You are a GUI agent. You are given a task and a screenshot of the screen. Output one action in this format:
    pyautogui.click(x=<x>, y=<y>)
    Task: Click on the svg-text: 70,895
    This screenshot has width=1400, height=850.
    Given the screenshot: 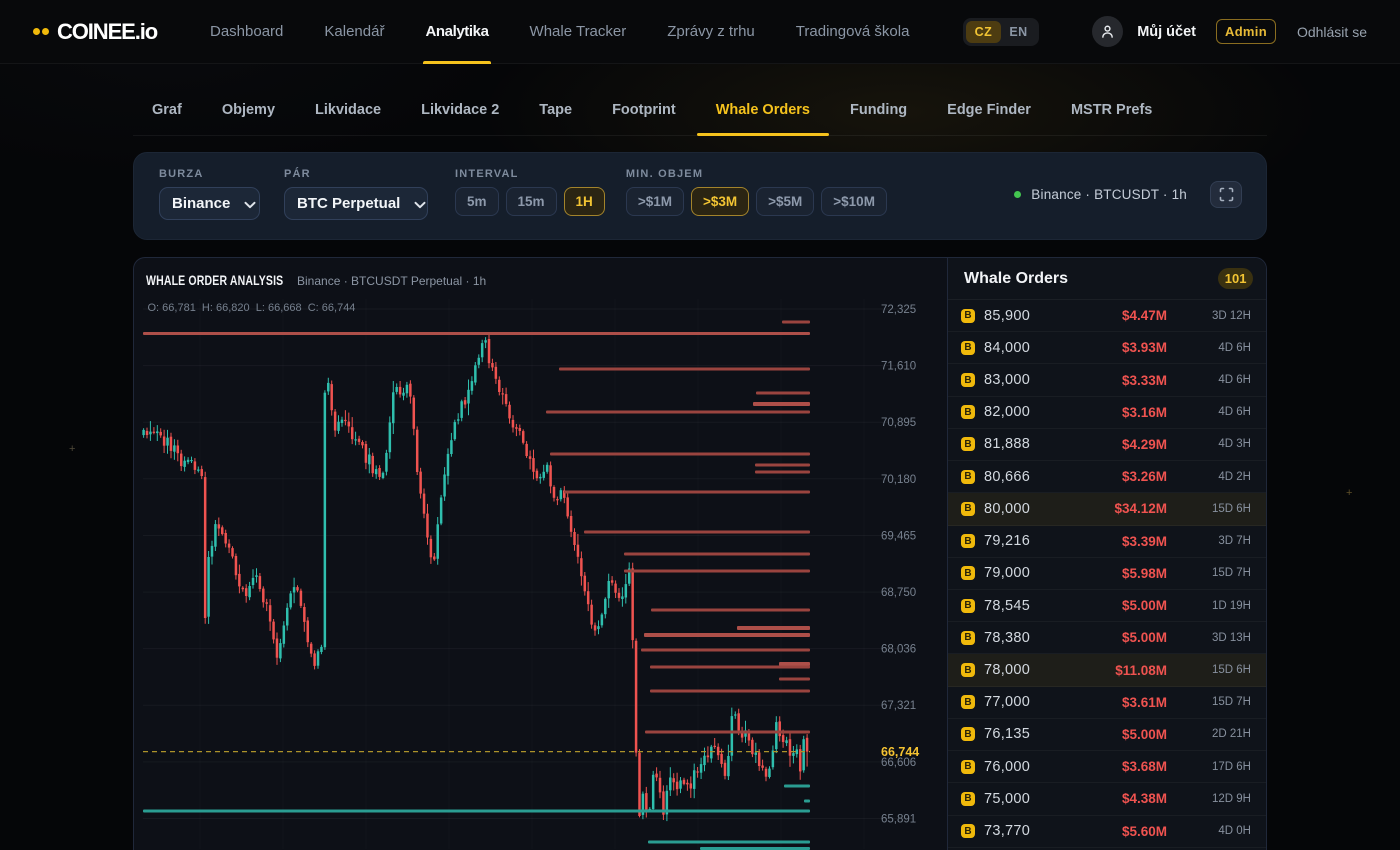 What is the action you would take?
    pyautogui.click(x=898, y=423)
    